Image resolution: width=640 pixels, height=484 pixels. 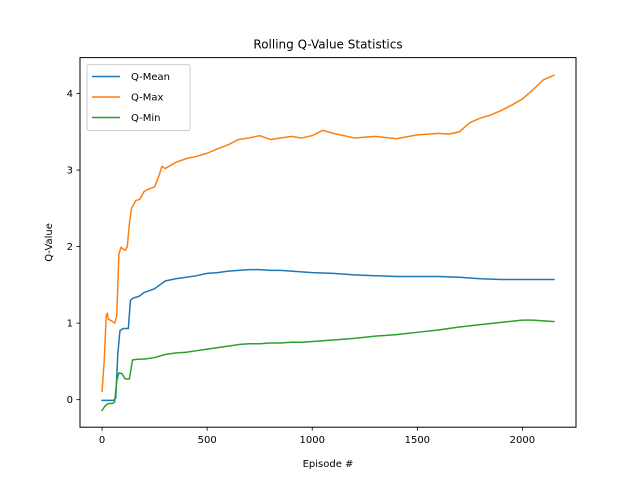 I want to click on x-tick-label: 0, so click(x=102, y=440).